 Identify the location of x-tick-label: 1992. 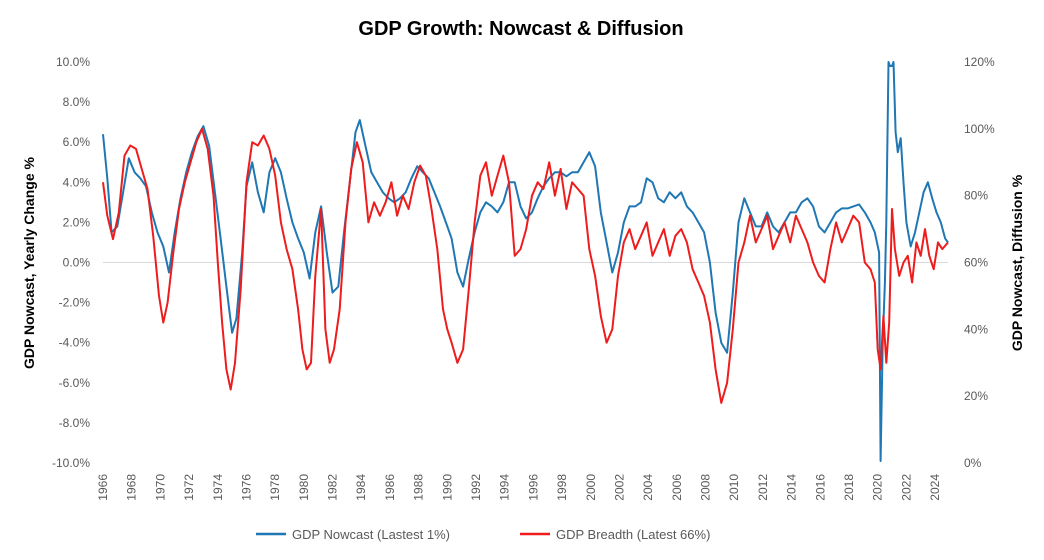
(476, 487).